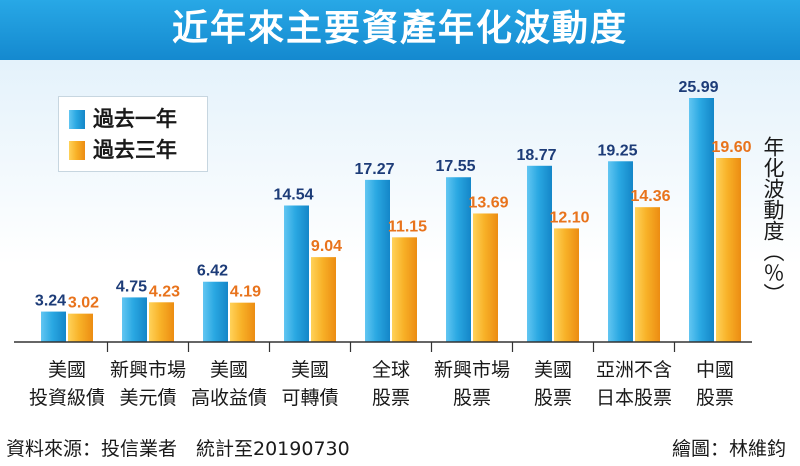  I want to click on legend-swatch-three-year, so click(77, 150).